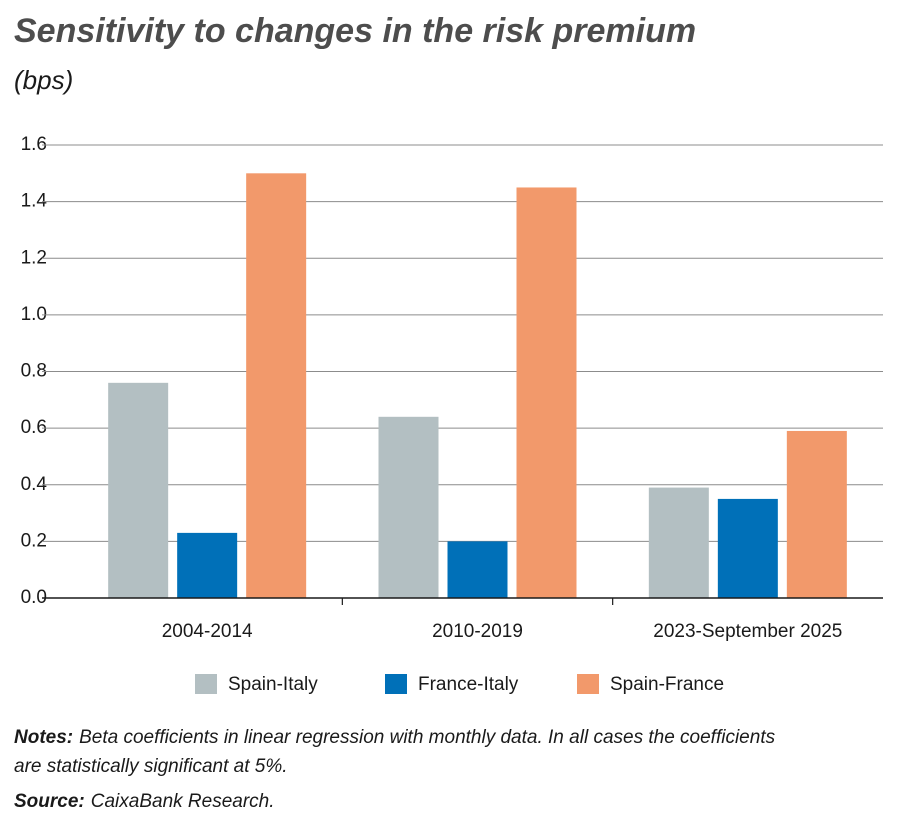 The width and height of the screenshot is (900, 833). Describe the element at coordinates (151, 766) in the screenshot. I see `notes-text: are statistically significant at 5%.` at that location.